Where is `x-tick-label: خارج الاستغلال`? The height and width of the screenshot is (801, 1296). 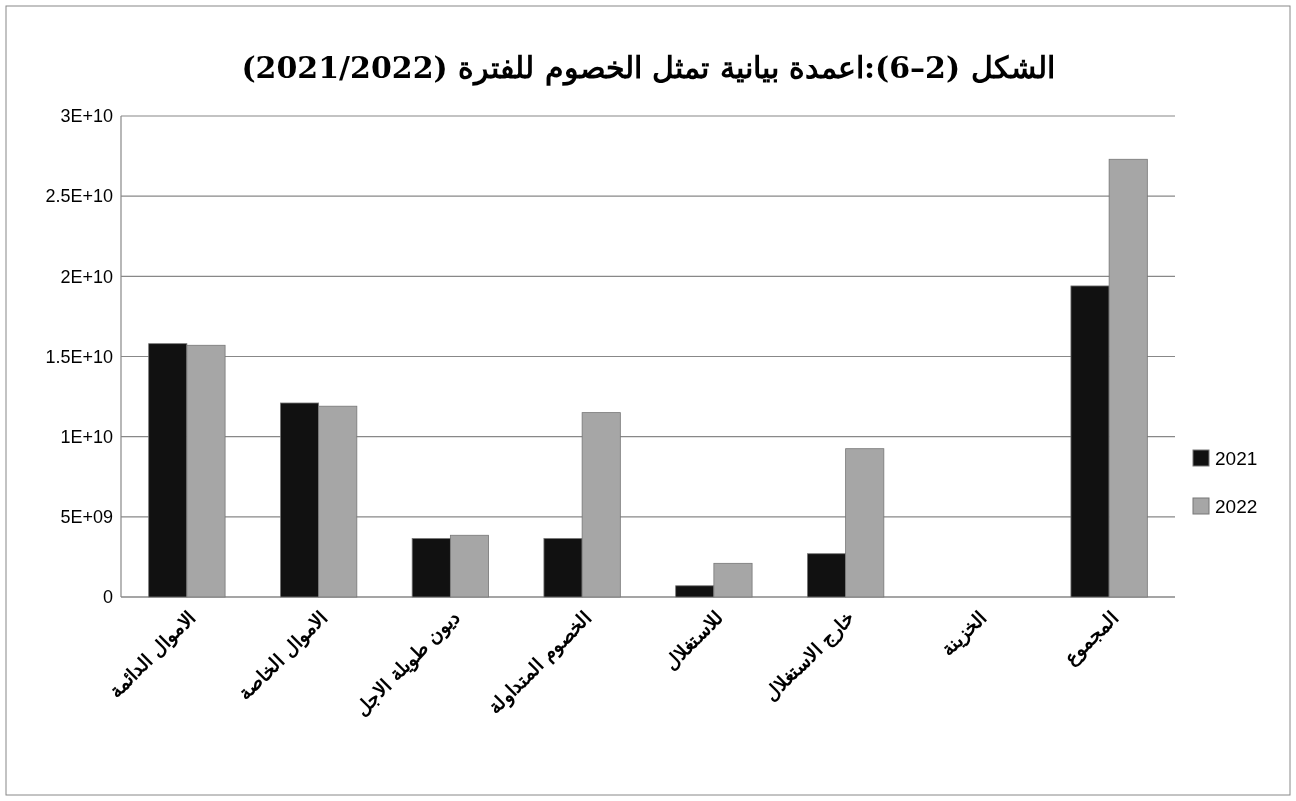 x-tick-label: خارج الاستغلال is located at coordinates (809, 656).